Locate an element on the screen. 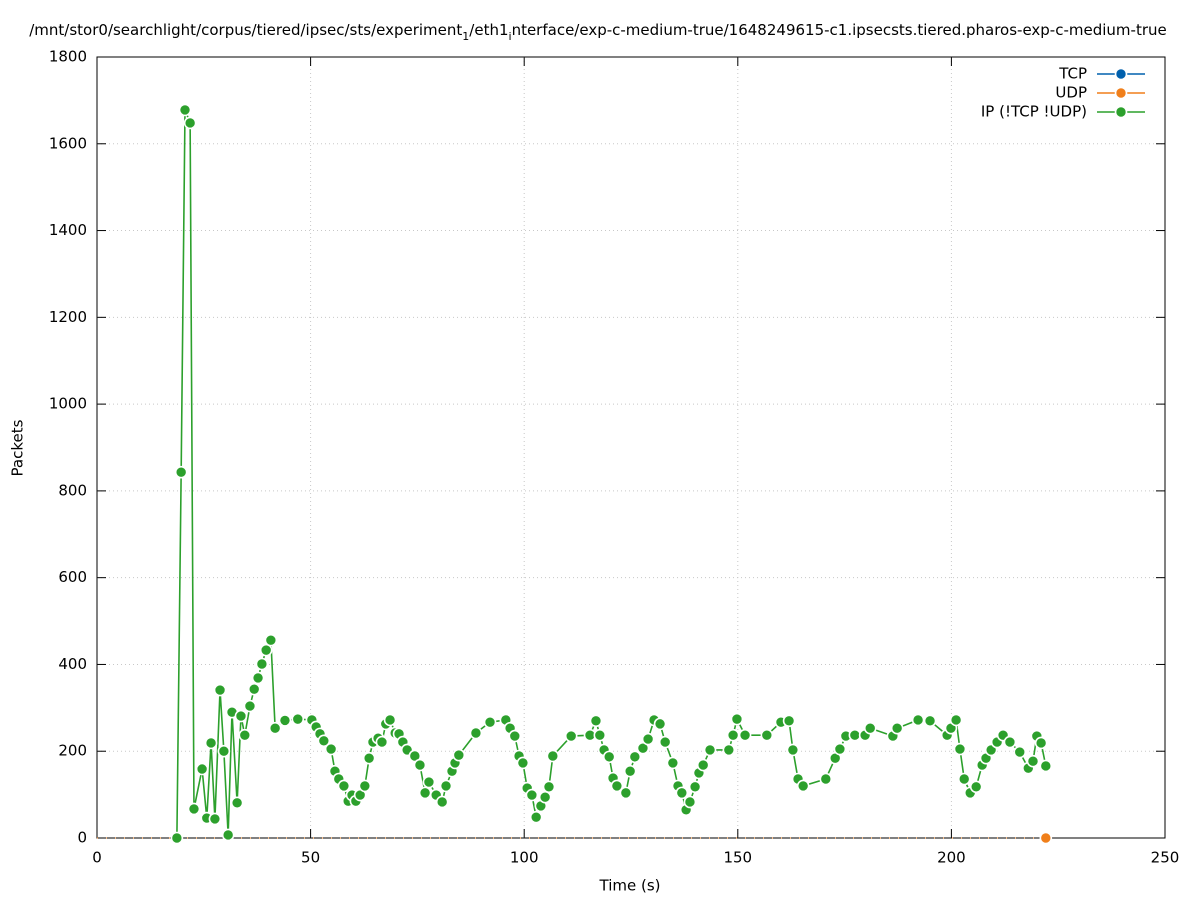  title-part: 1 is located at coordinates (465, 36).